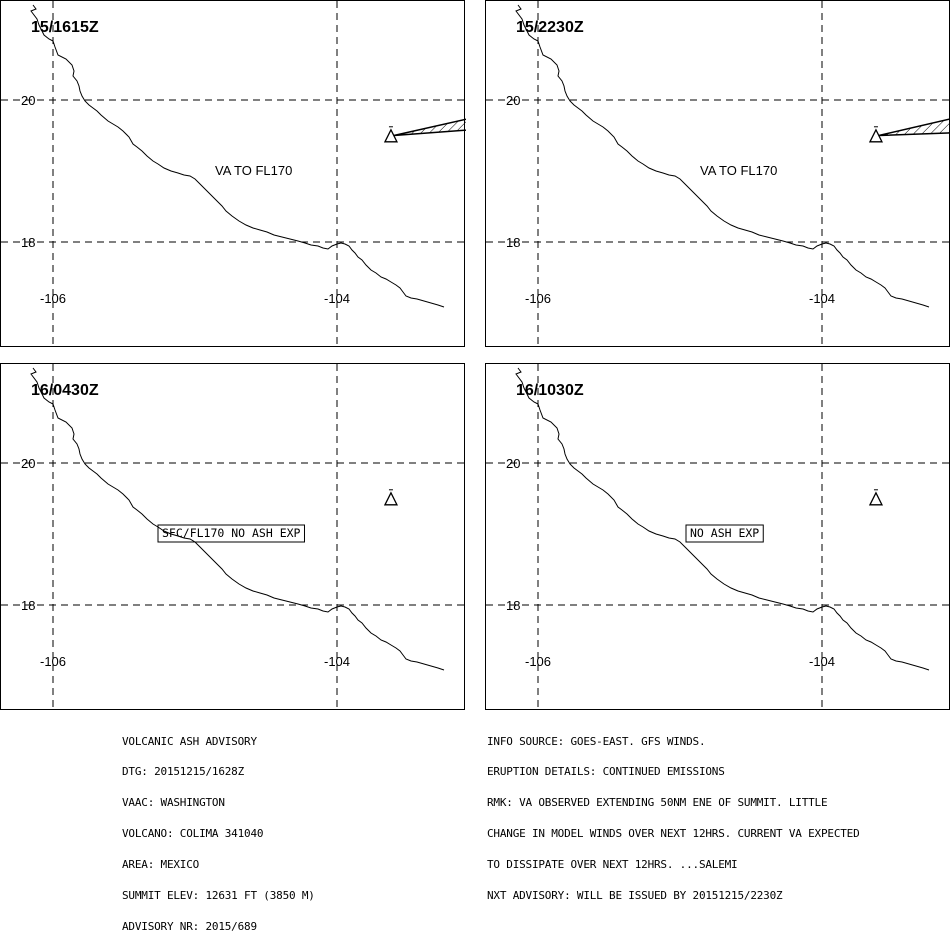 Image resolution: width=950 pixels, height=943 pixels. Describe the element at coordinates (193, 834) in the screenshot. I see `advisory-line: VOLCANO: COLIMA 341040` at that location.